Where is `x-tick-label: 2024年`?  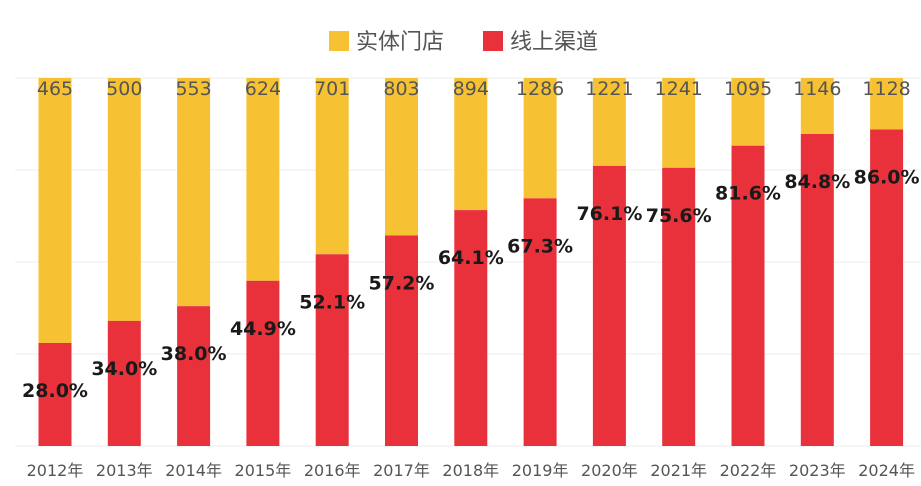
x-tick-label: 2024年 is located at coordinates (886, 470).